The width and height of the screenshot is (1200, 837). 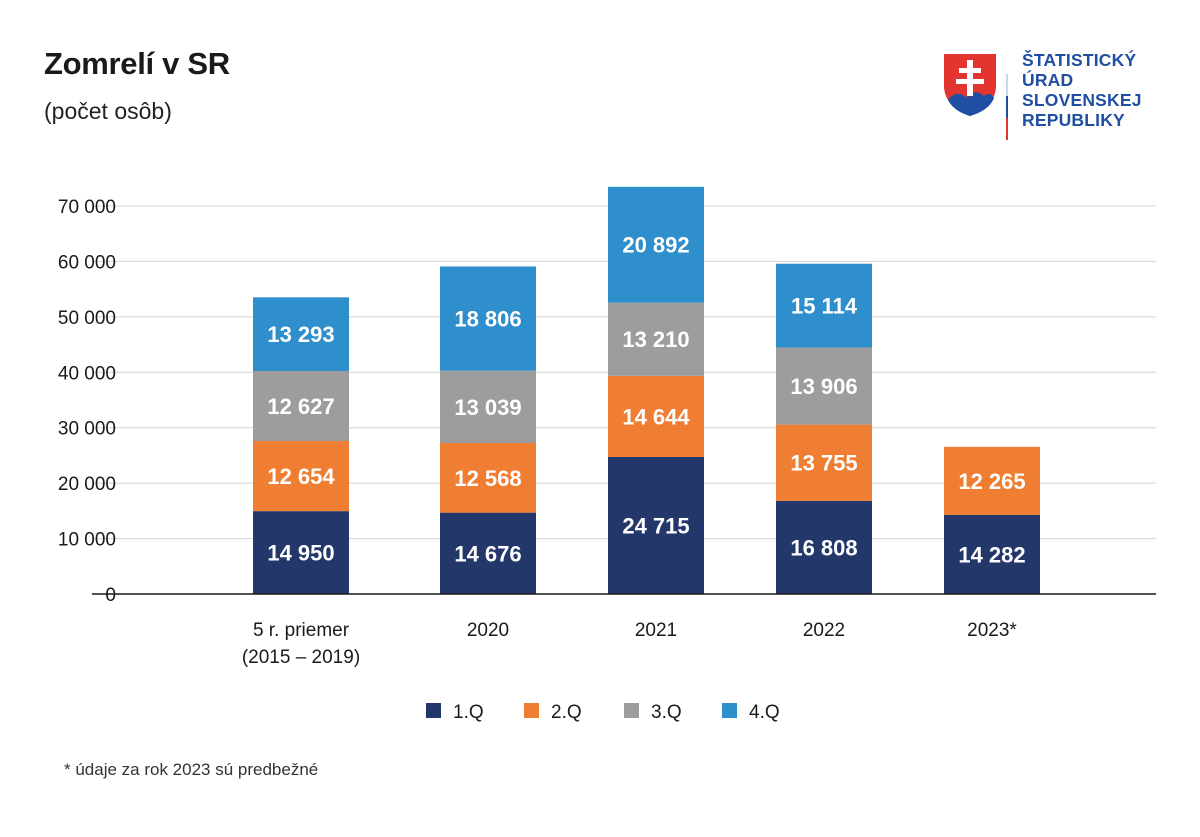 What do you see at coordinates (656, 630) in the screenshot?
I see `x-tick-label: 2021` at bounding box center [656, 630].